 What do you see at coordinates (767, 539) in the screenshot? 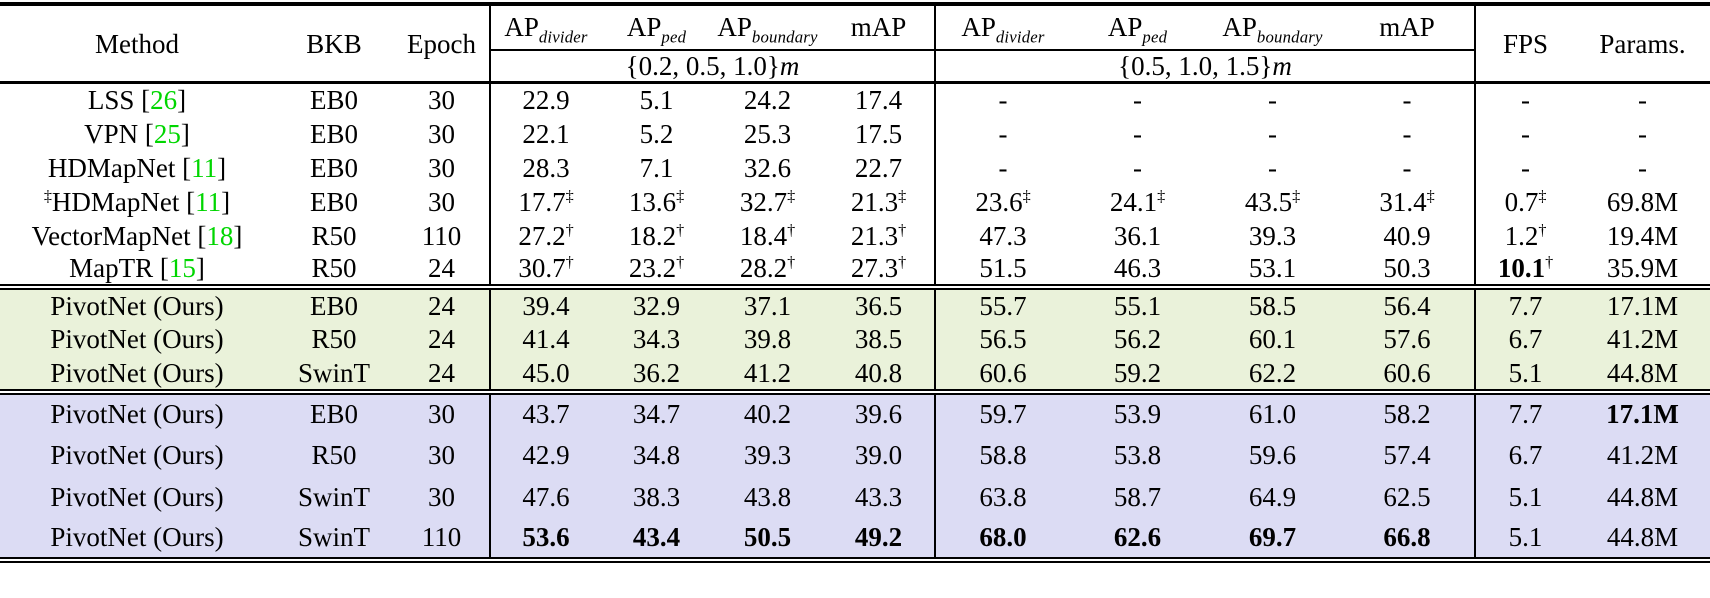
I see `cell-ap-value: 50.5` at bounding box center [767, 539].